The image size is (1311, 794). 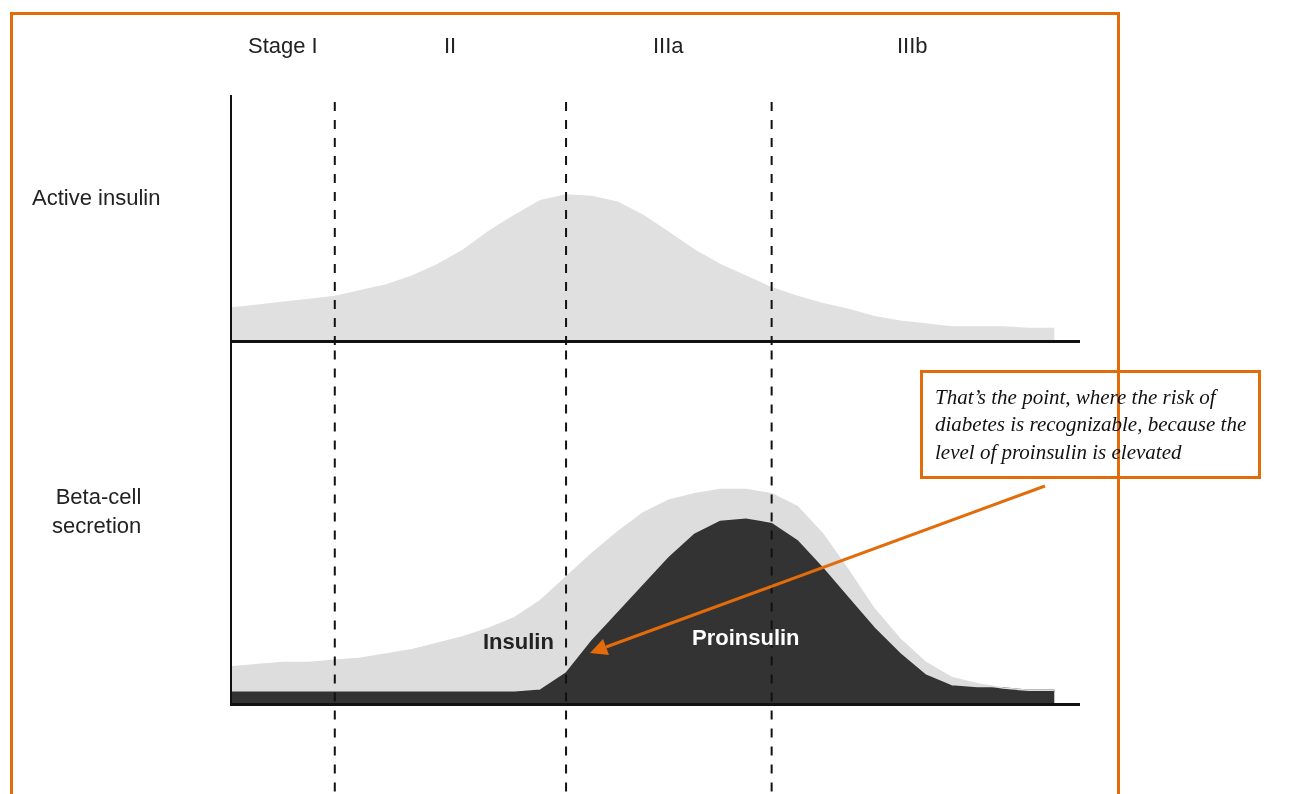 I want to click on series-label: Proinsulin, so click(x=746, y=637).